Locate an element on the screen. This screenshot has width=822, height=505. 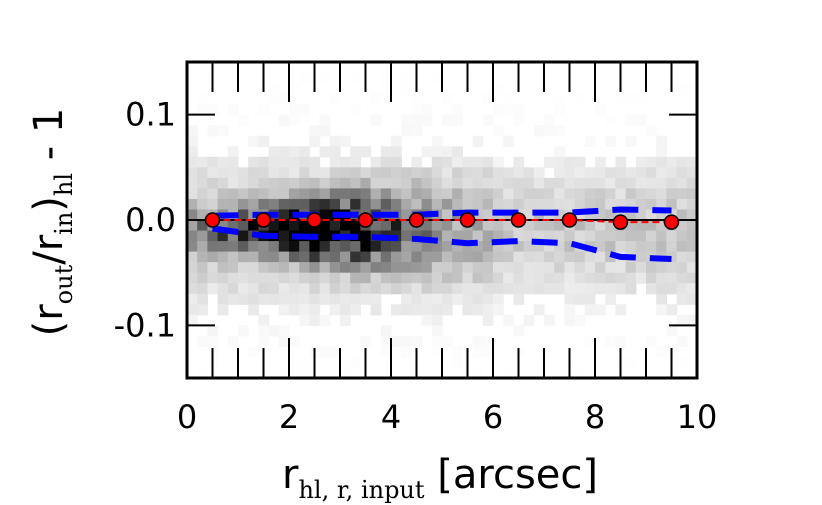
x-tick-label: 2 is located at coordinates (289, 417).